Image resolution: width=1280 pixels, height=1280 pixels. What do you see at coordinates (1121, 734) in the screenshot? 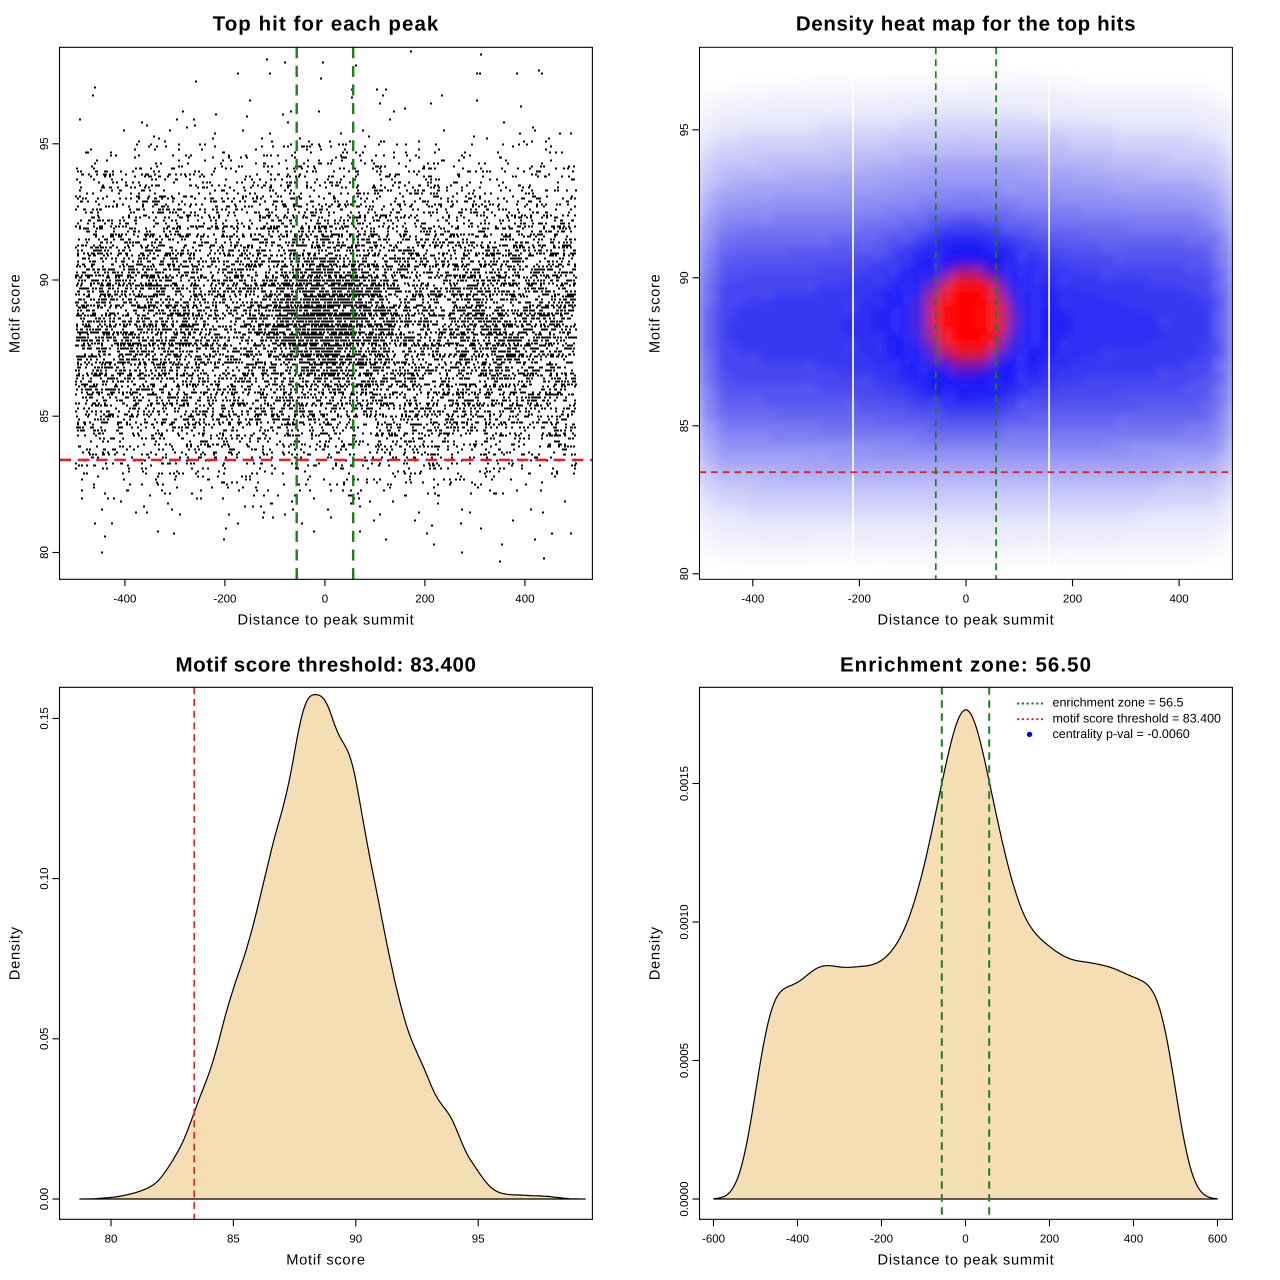
I see `svg-text: centrality p-val = -0.0060` at bounding box center [1121, 734].